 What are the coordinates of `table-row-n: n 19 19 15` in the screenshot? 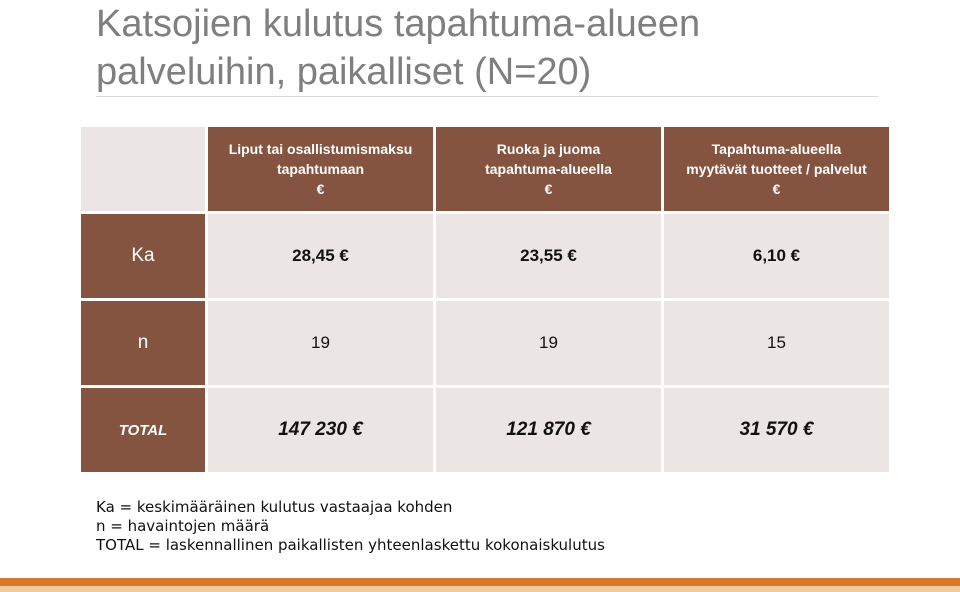 It's located at (485, 343).